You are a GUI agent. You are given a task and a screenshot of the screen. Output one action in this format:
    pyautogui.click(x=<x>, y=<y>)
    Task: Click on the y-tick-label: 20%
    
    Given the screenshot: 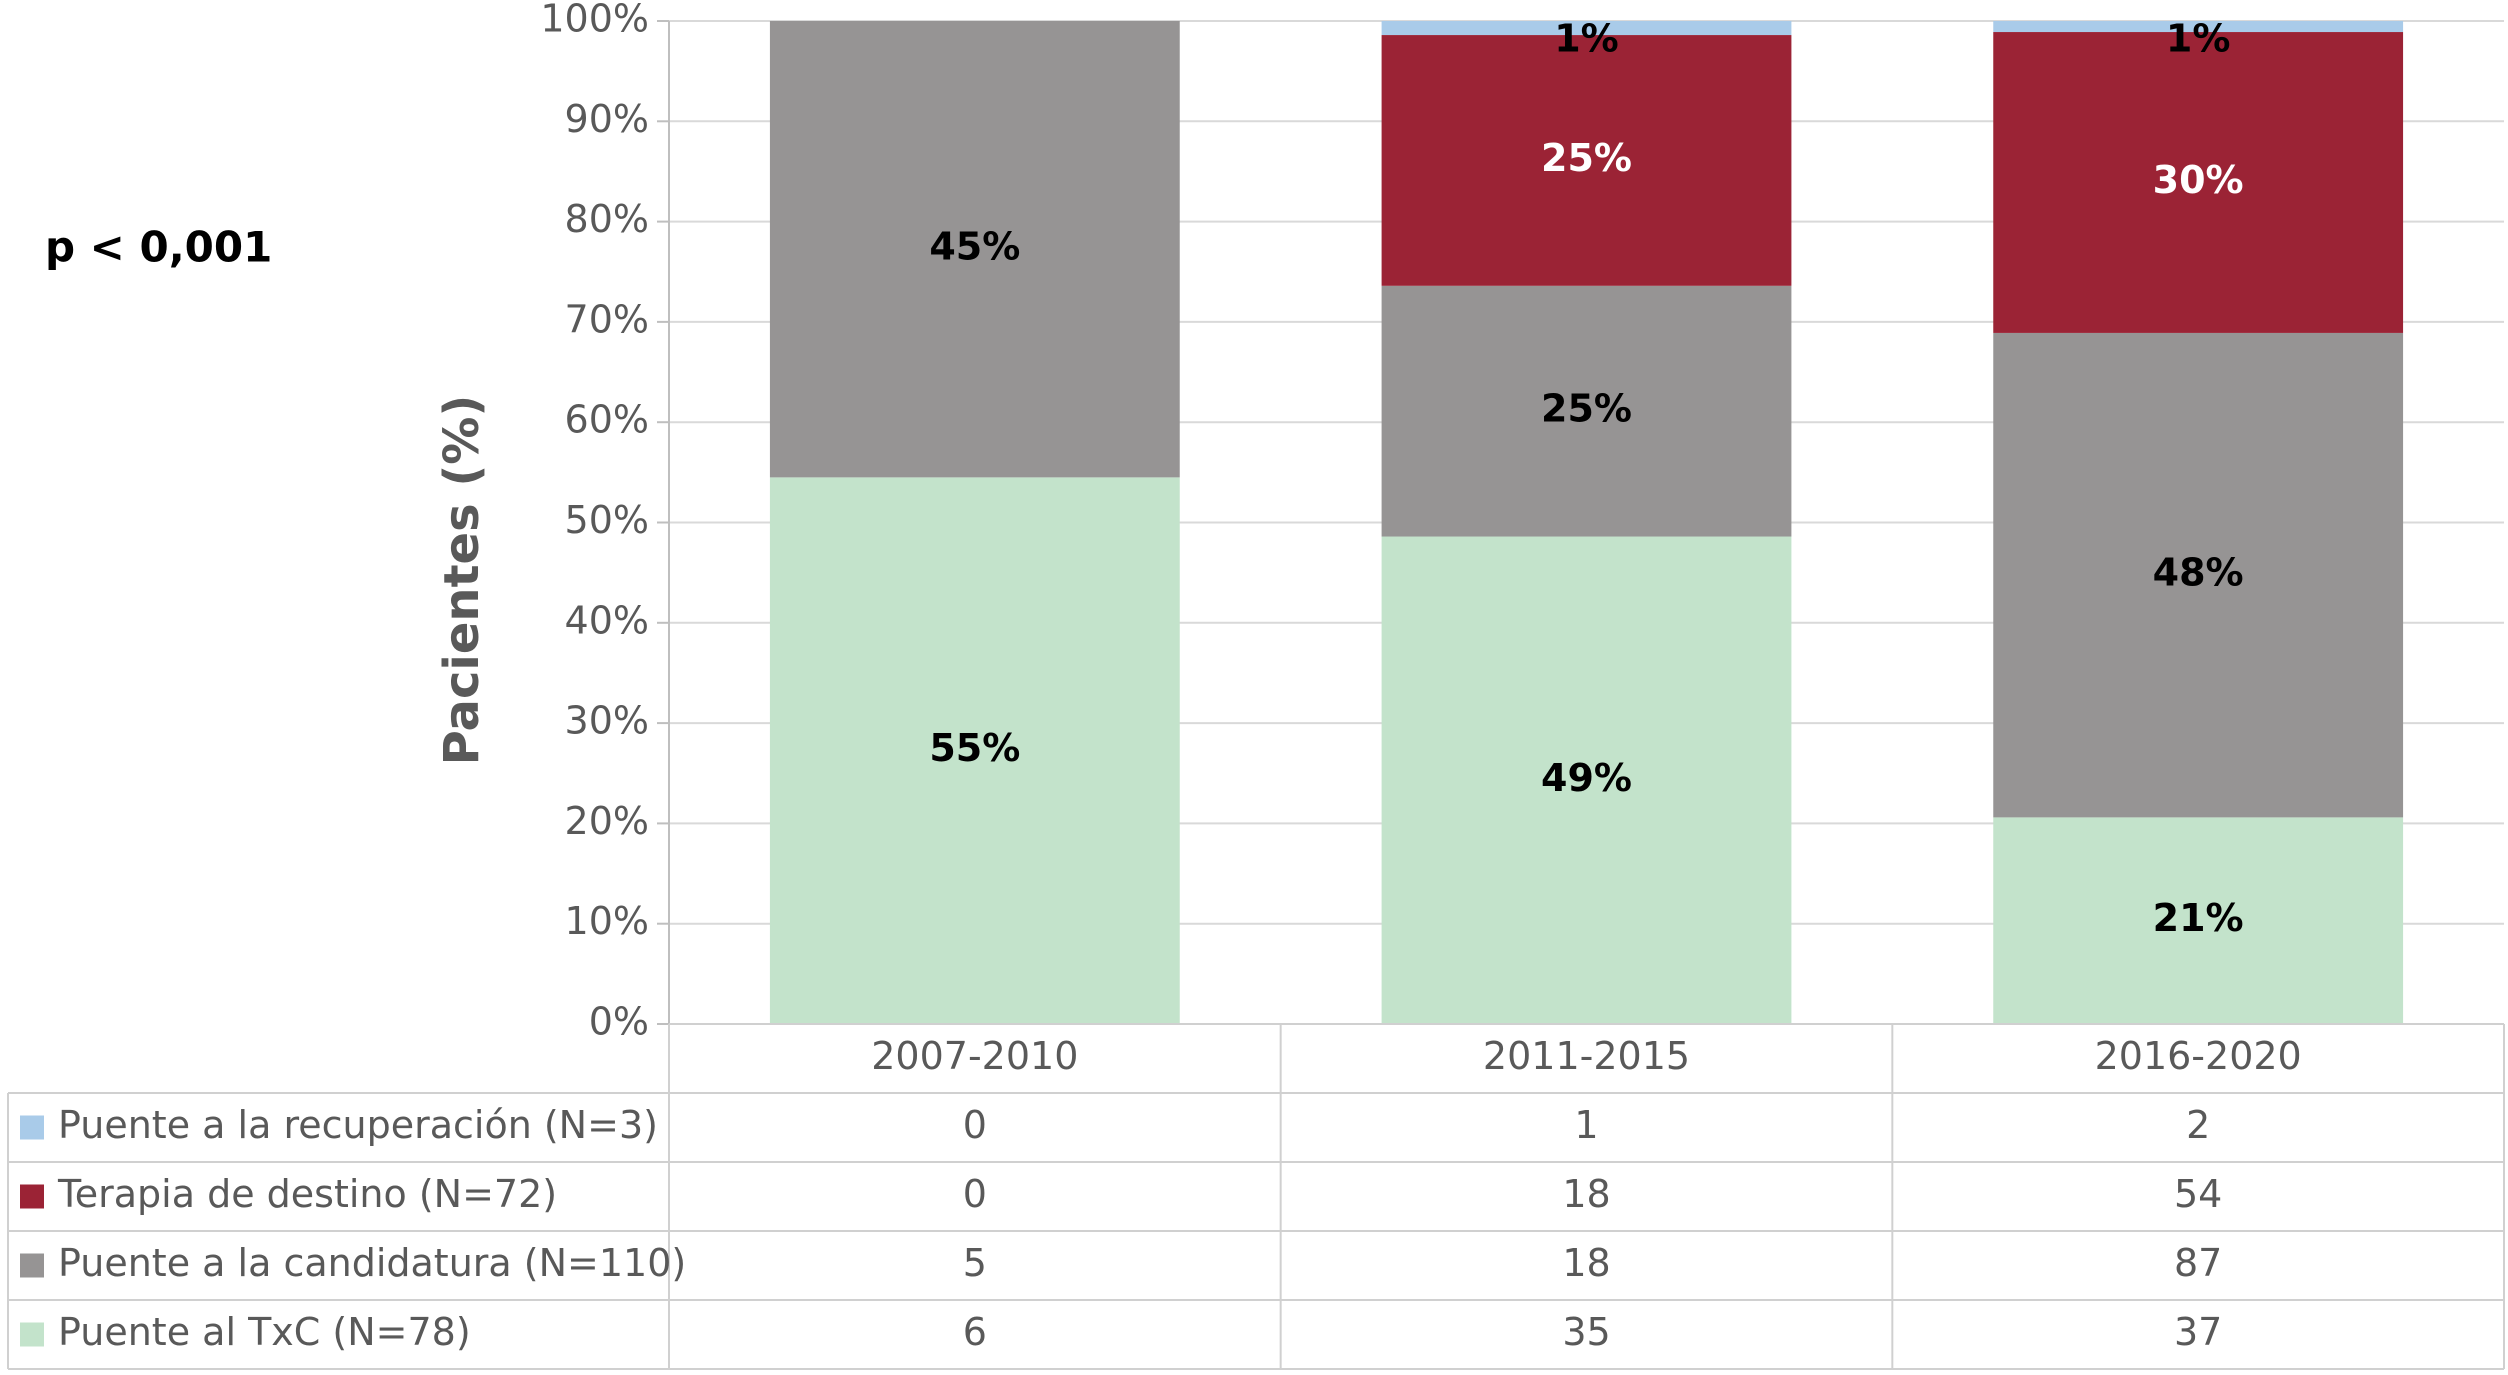 What is the action you would take?
    pyautogui.click(x=607, y=821)
    